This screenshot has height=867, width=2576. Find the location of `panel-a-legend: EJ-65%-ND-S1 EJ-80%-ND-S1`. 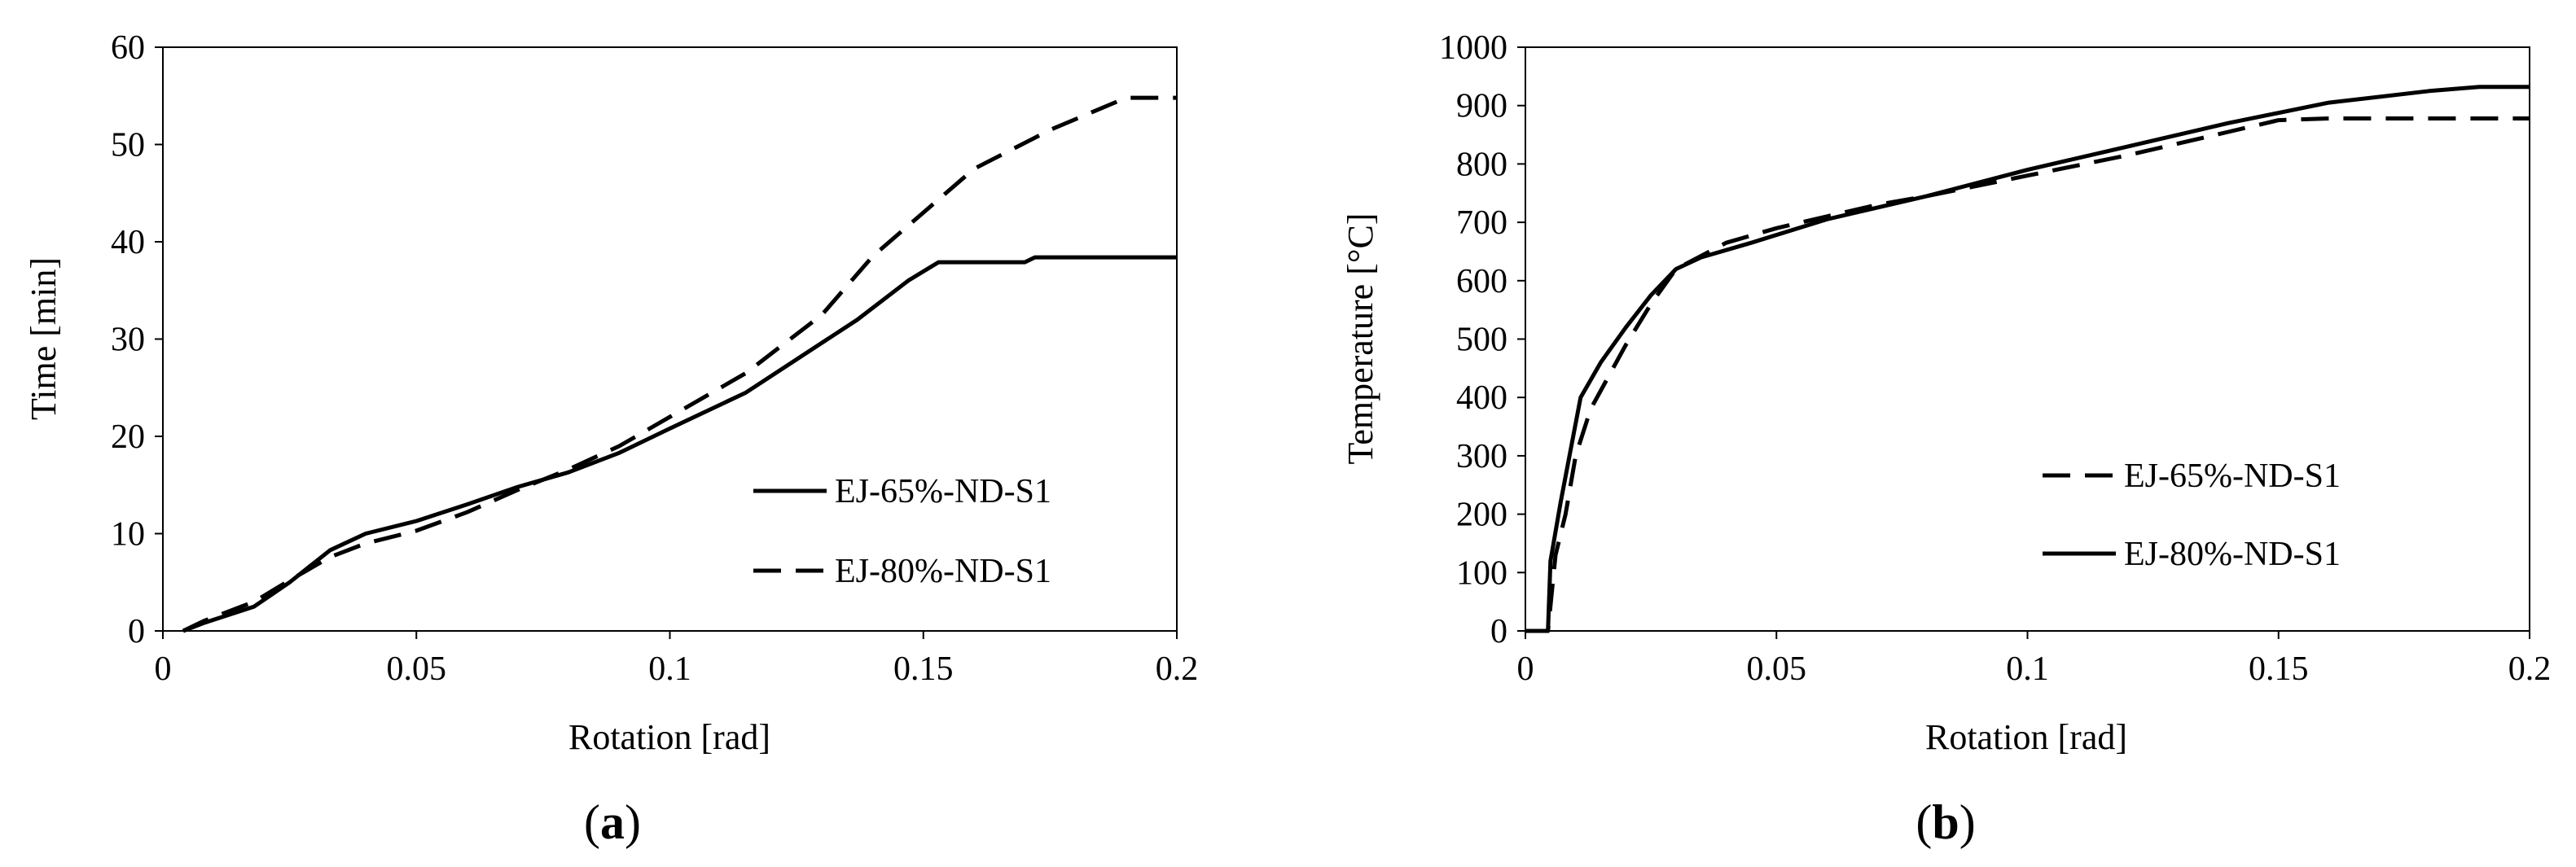

panel-a-legend: EJ-65%-ND-S1 EJ-80%-ND-S1 is located at coordinates (902, 531).